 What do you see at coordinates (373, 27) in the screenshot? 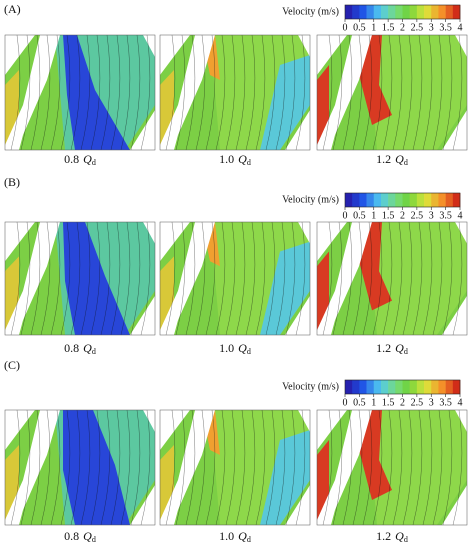
I see `colorbar-tick-label: 1` at bounding box center [373, 27].